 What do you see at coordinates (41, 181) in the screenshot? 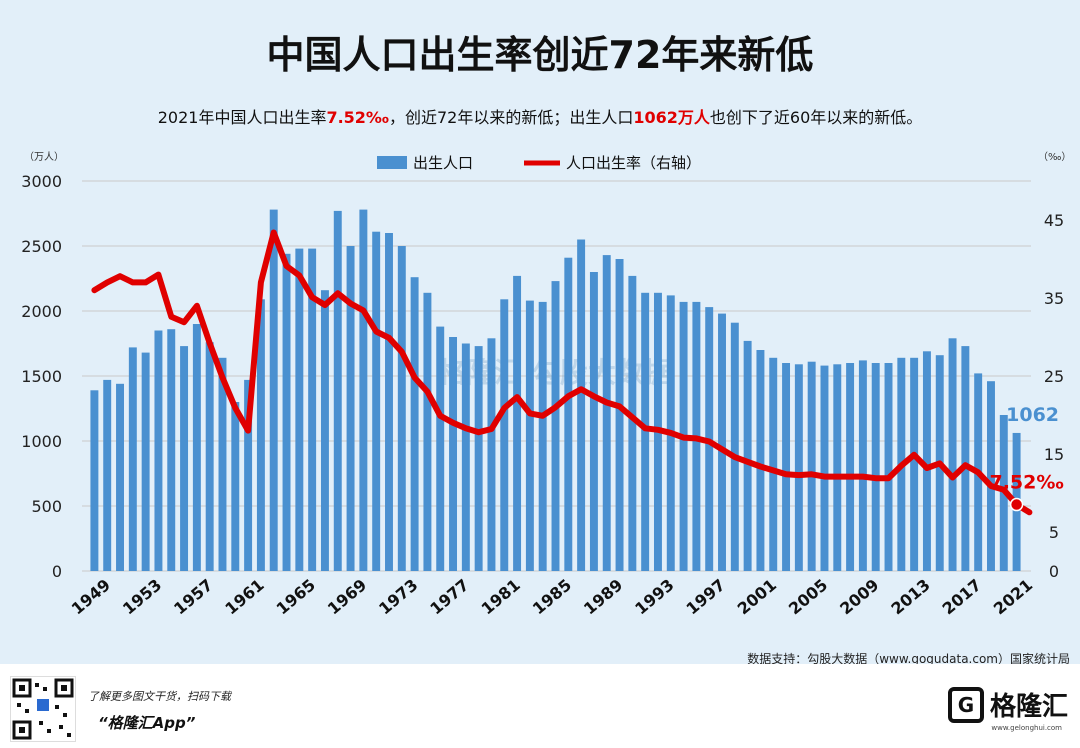
I see `left-tick-label: 3000` at bounding box center [41, 181].